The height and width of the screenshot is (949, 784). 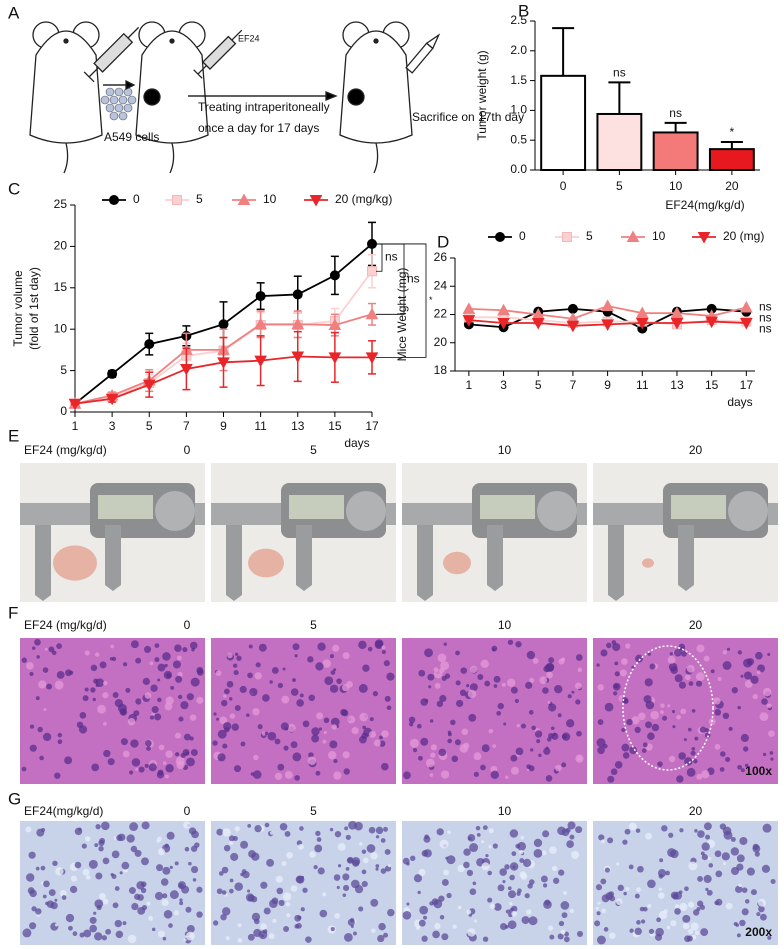 What do you see at coordinates (563, 186) in the screenshot?
I see `x-tick-label: 0` at bounding box center [563, 186].